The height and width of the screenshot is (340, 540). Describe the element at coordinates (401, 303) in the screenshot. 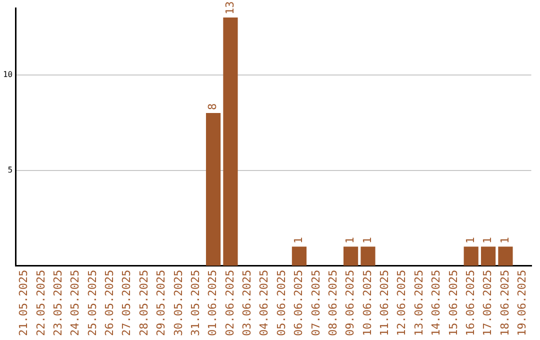

I see `x-tick-label: 12.06.2025` at that location.